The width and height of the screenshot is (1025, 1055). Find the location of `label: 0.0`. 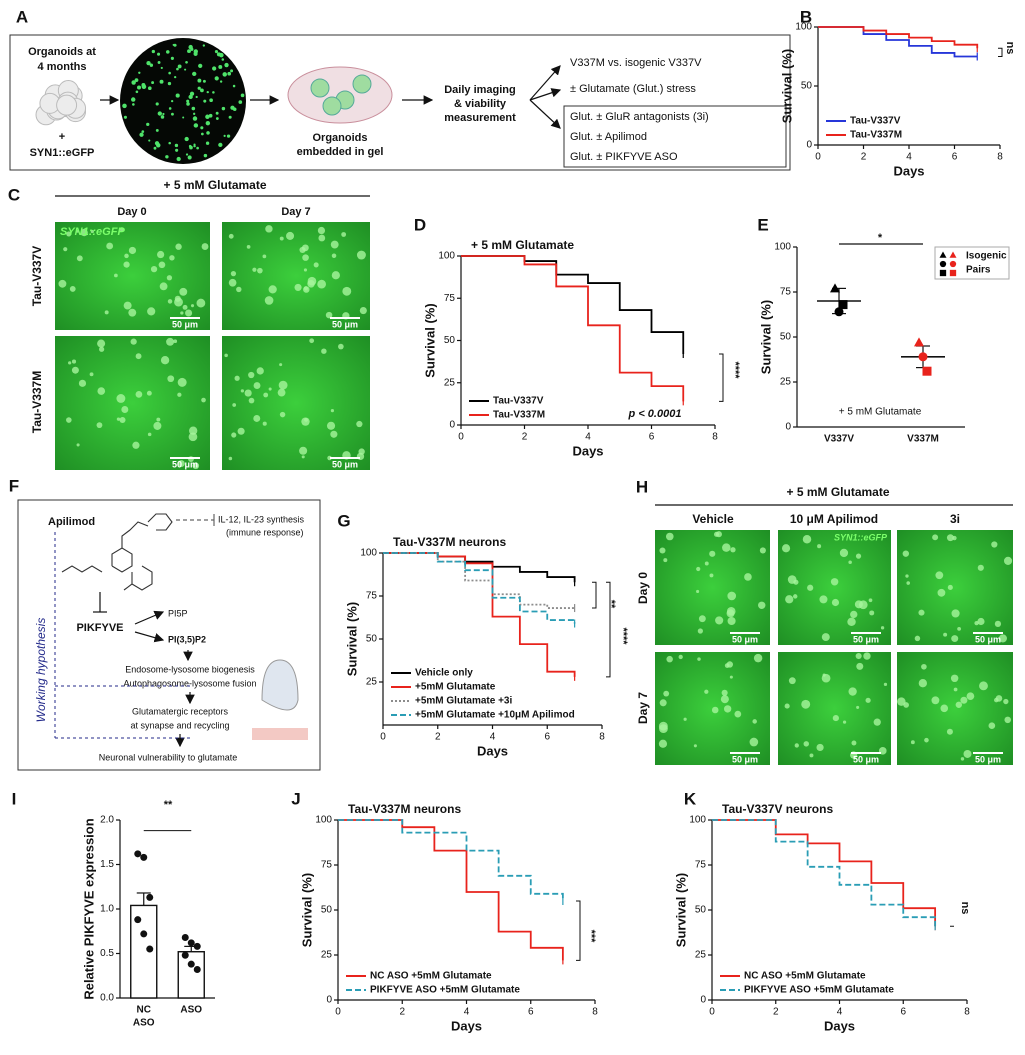

label: 0.0 is located at coordinates (107, 998).